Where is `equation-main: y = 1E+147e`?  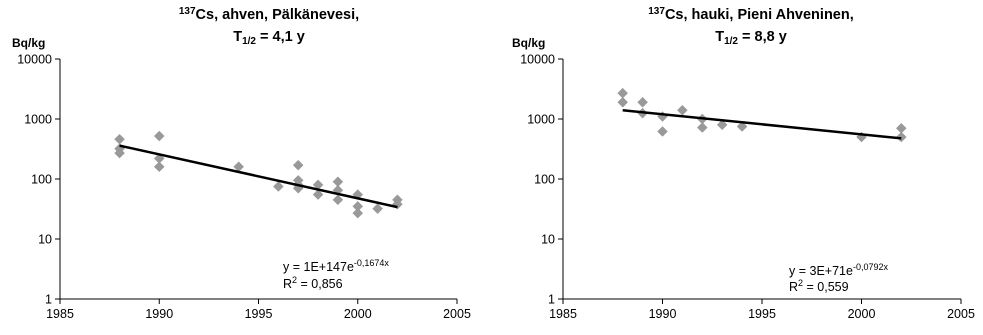
equation-main: y = 1E+147e is located at coordinates (318, 267).